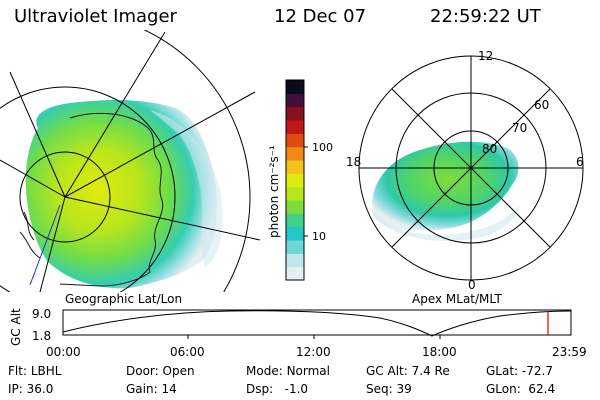 This screenshot has height=400, width=600. I want to click on gain-info: Gain: 14, so click(151, 389).